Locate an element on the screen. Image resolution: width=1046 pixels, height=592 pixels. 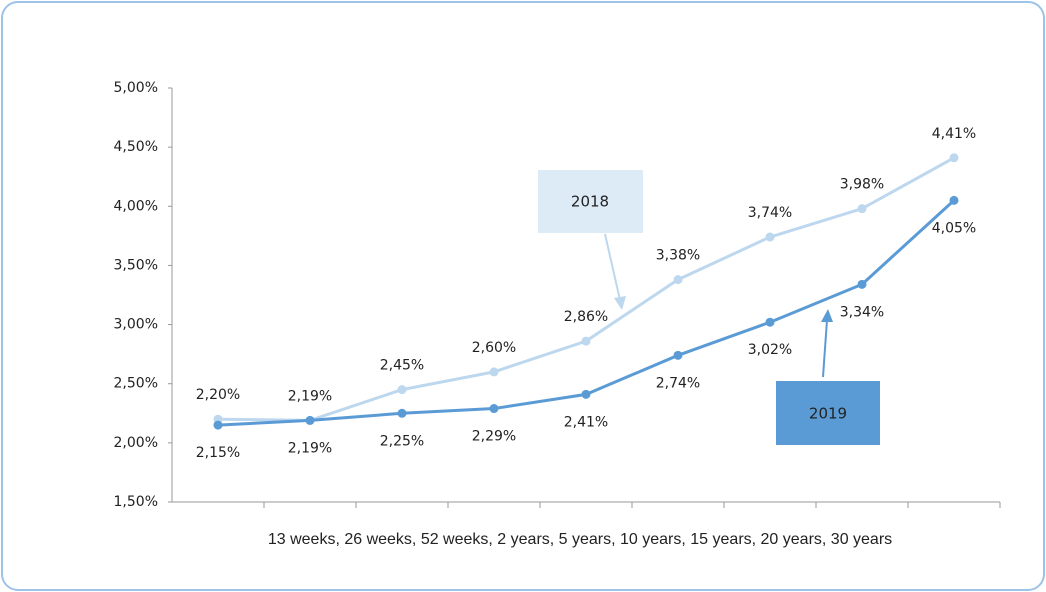
data-label: 2,20% is located at coordinates (218, 395).